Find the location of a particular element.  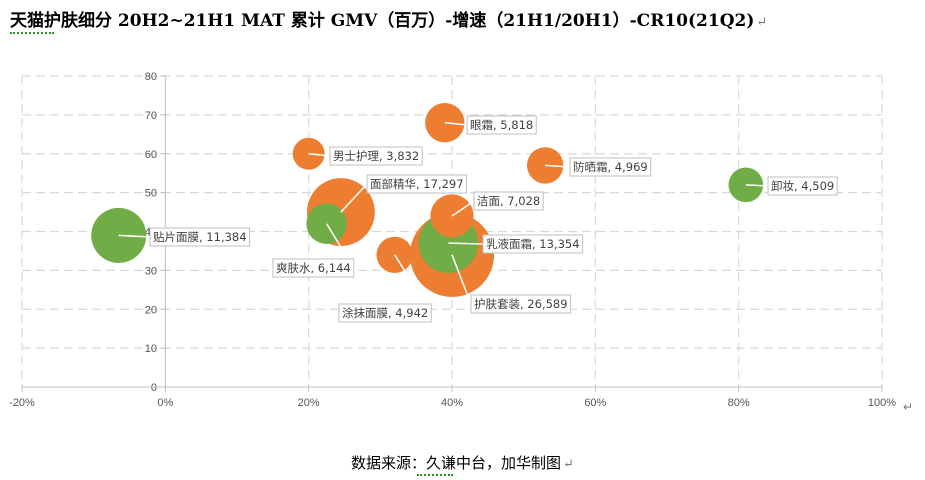

data-label: 眼霜, 5,818 is located at coordinates (490, 125).